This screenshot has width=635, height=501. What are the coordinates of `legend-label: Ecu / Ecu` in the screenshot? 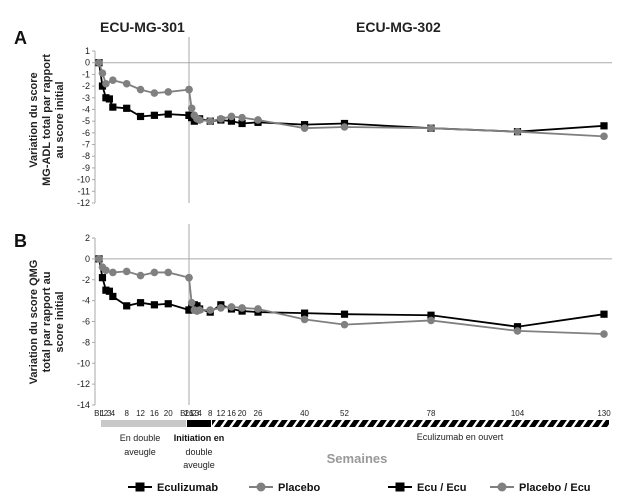 It's located at (442, 488).